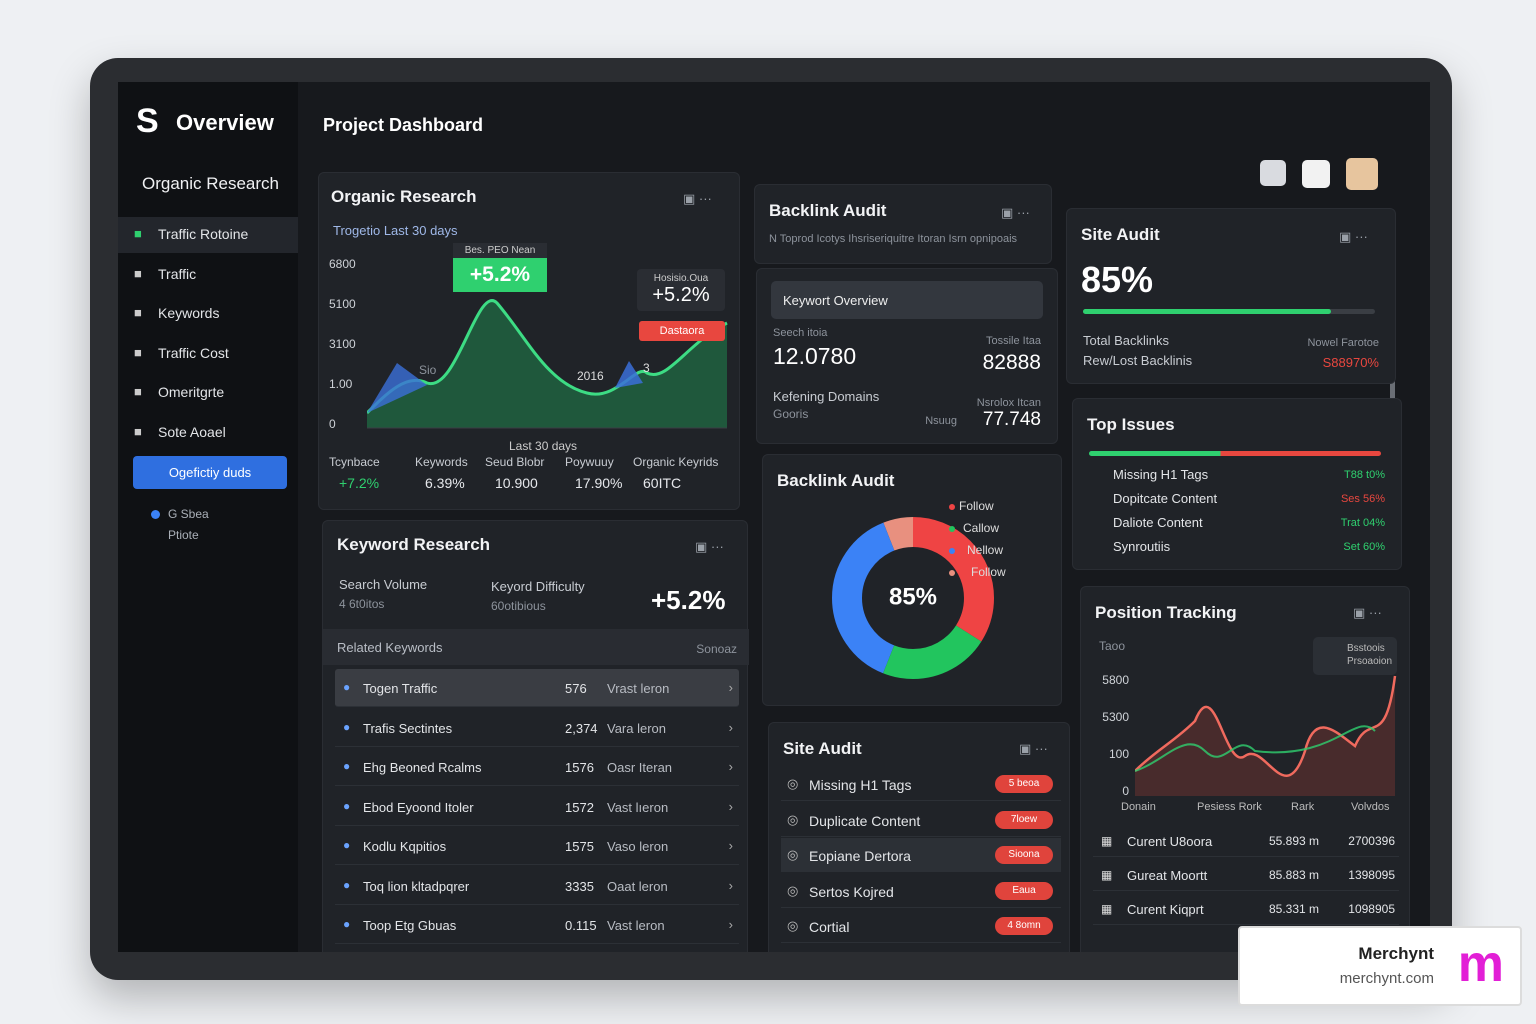 This screenshot has width=1536, height=1024. I want to click on legend: Bsstoois Prsoaoion, so click(1355, 656).